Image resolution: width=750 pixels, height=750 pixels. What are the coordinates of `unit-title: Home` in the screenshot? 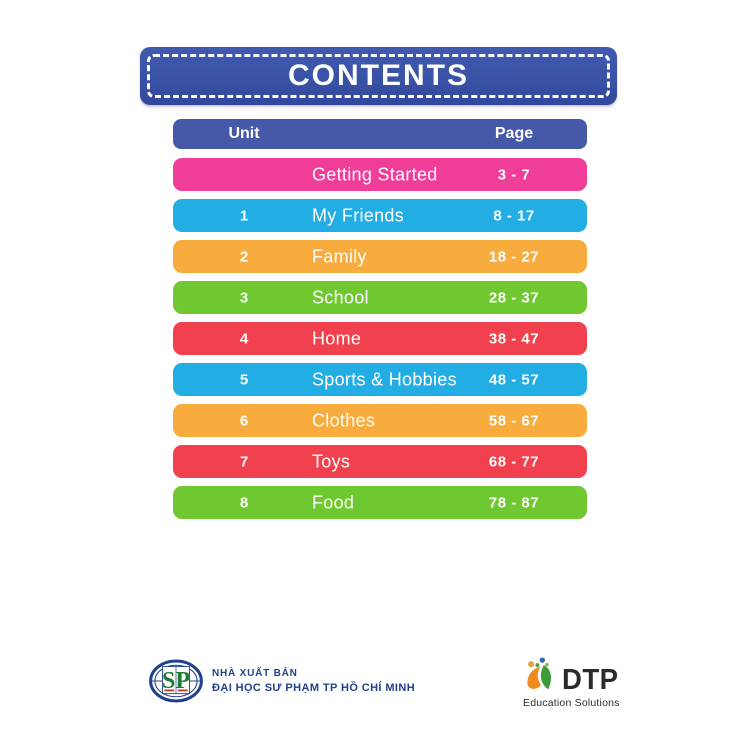 It's located at (337, 338).